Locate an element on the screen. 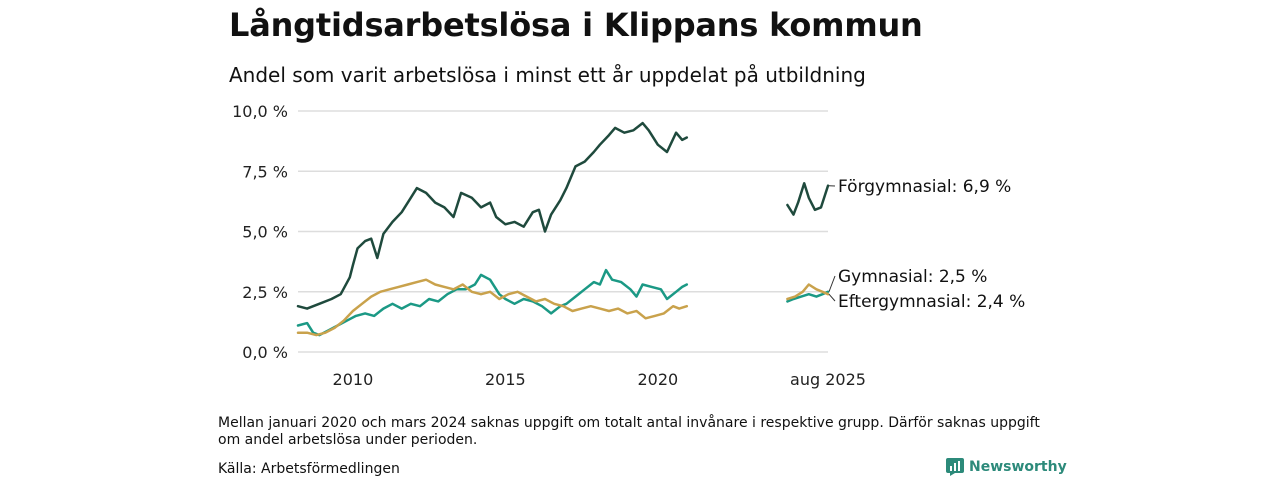  x-tick-label: aug 2025 is located at coordinates (828, 379).